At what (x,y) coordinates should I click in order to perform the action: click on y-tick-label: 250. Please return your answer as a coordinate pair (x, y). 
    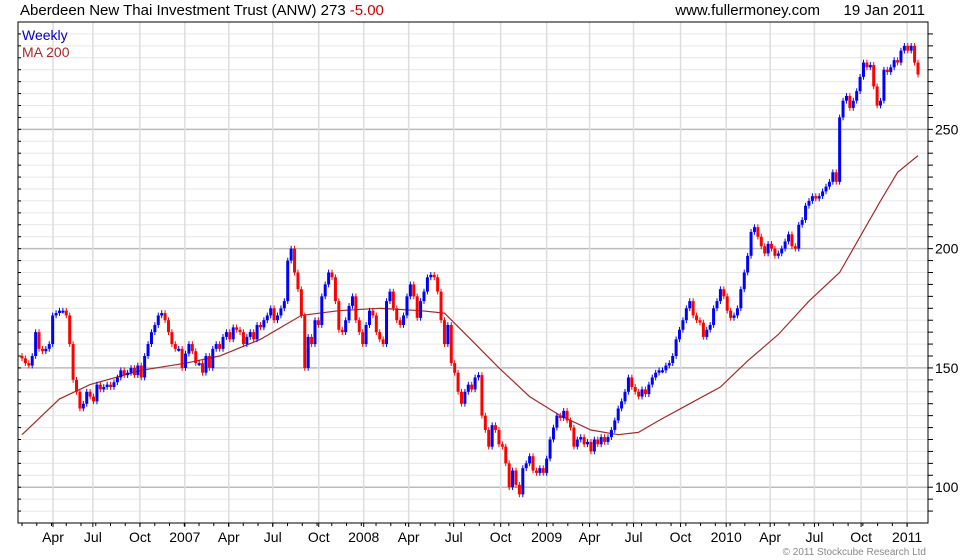
    Looking at the image, I should click on (947, 129).